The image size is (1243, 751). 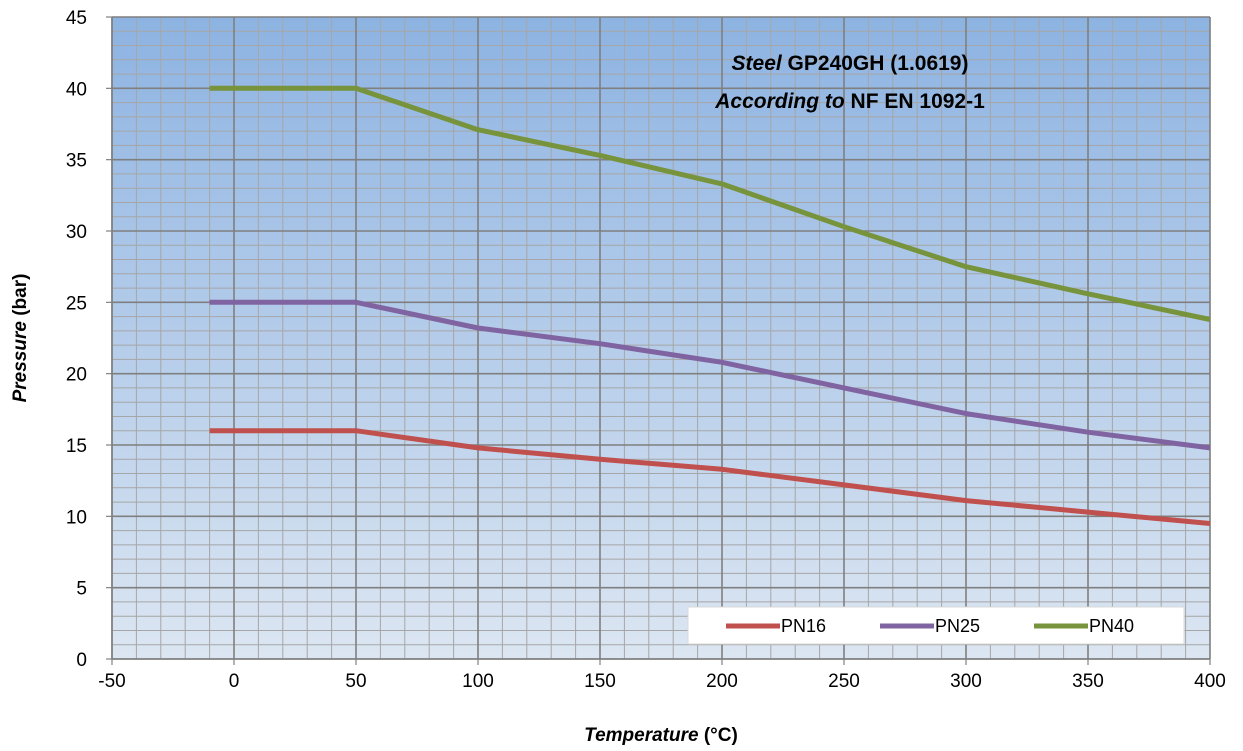 I want to click on legend-label-pn16: PN16, so click(x=803, y=626).